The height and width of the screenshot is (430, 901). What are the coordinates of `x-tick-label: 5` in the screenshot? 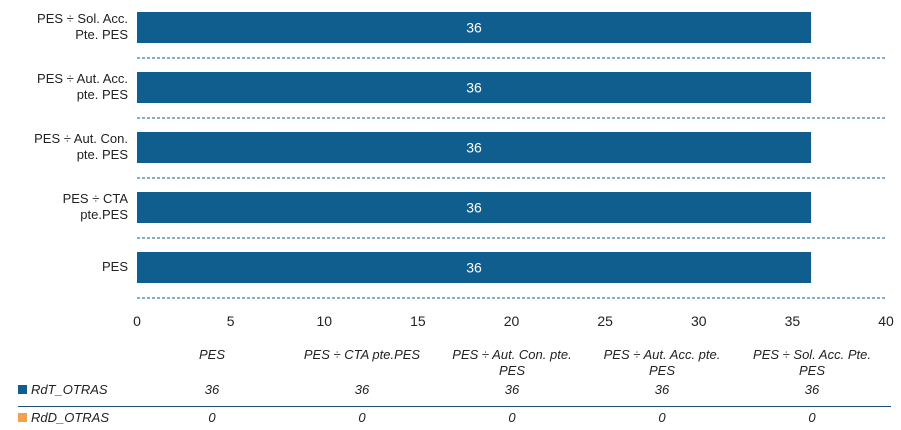 It's located at (231, 321).